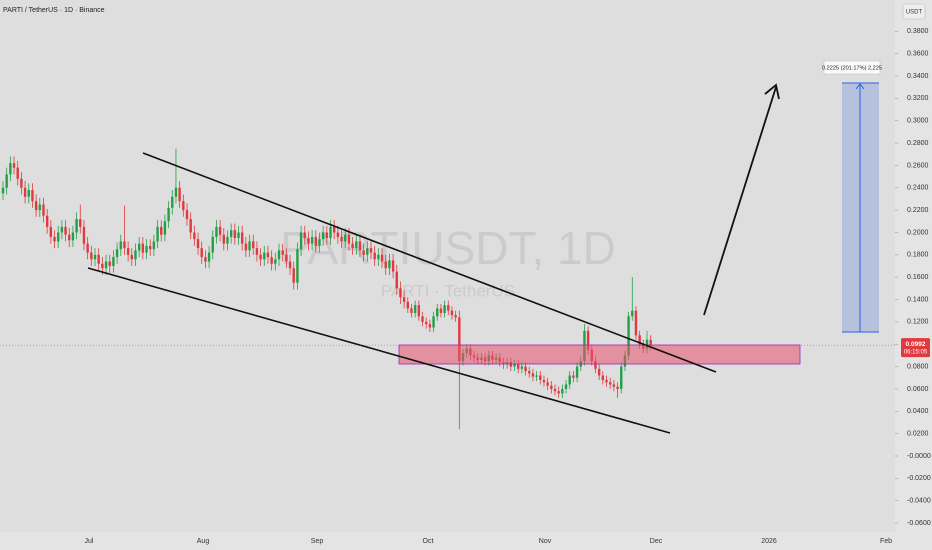 This screenshot has height=550, width=932. What do you see at coordinates (916, 353) in the screenshot?
I see `countdown: 06:15:05` at bounding box center [916, 353].